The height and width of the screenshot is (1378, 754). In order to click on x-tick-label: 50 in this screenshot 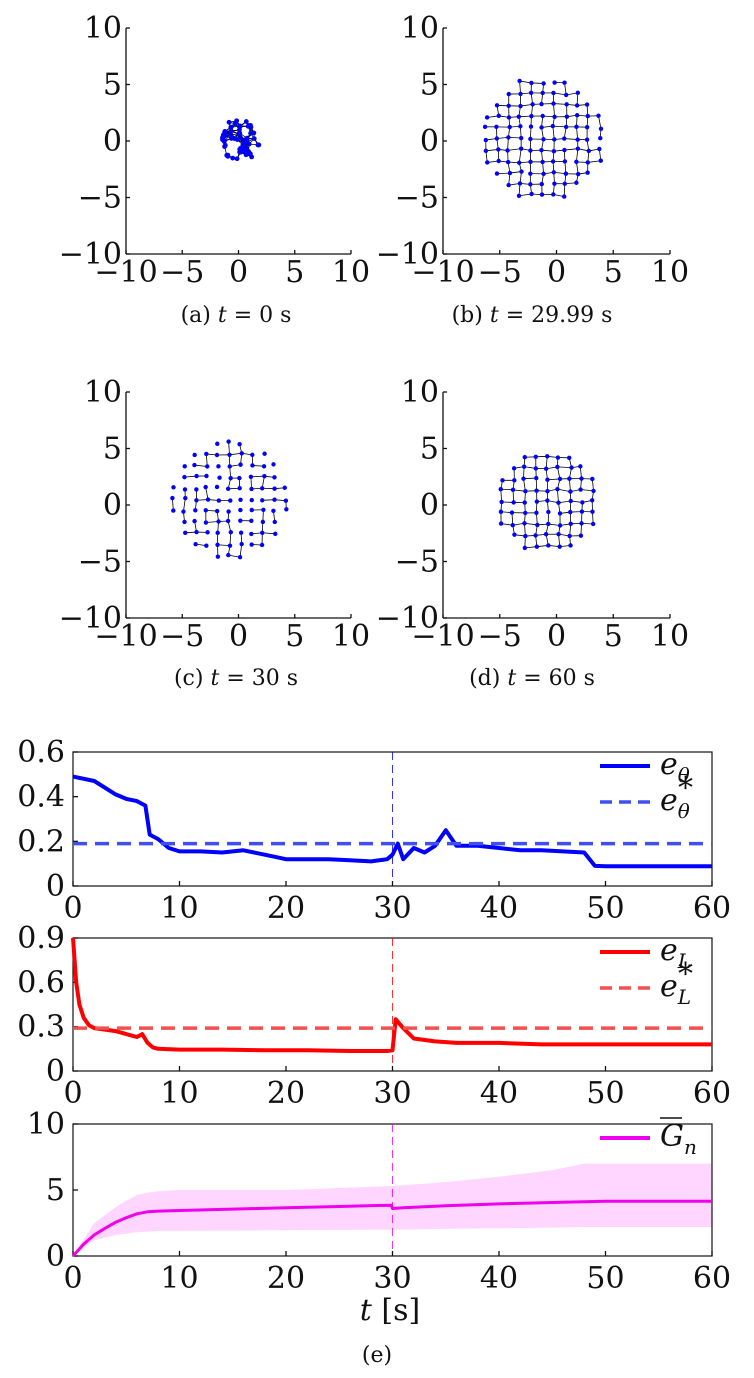, I will do `click(605, 1278)`.